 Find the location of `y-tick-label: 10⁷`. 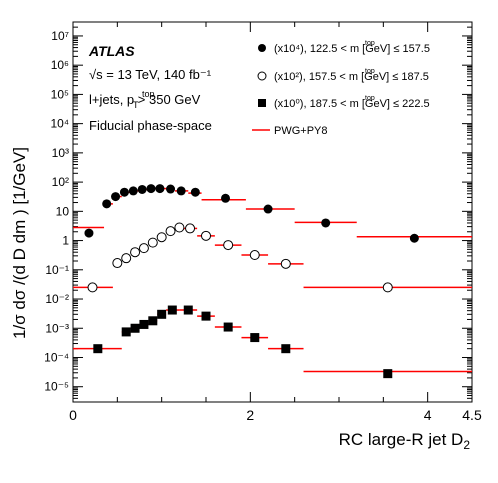

y-tick-label: 10⁷ is located at coordinates (60, 36).